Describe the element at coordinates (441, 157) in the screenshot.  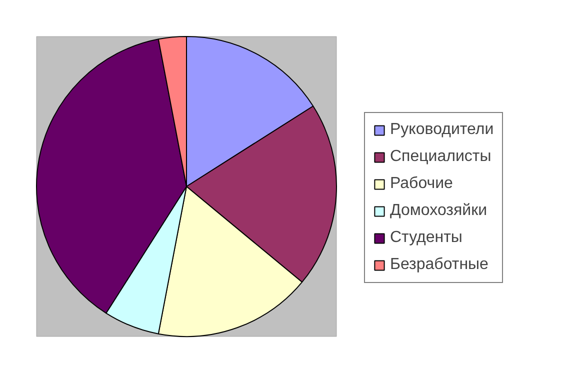
I see `legend-label: Специалисты` at that location.